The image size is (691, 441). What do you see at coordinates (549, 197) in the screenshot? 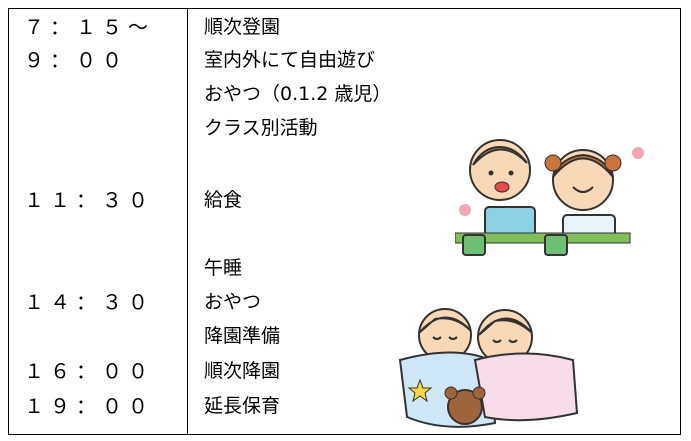
I see `lunch-illustration` at bounding box center [549, 197].